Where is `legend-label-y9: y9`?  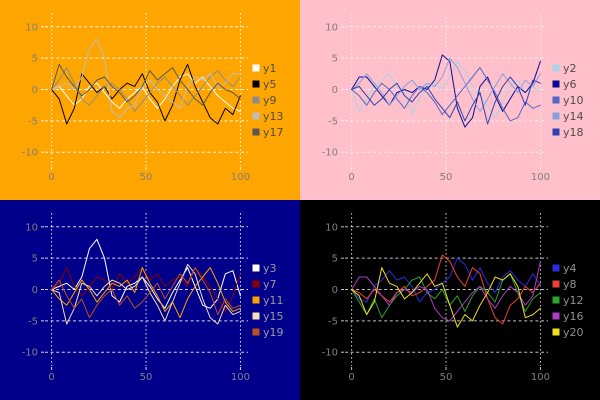
legend-label-y9: y9 is located at coordinates (270, 100).